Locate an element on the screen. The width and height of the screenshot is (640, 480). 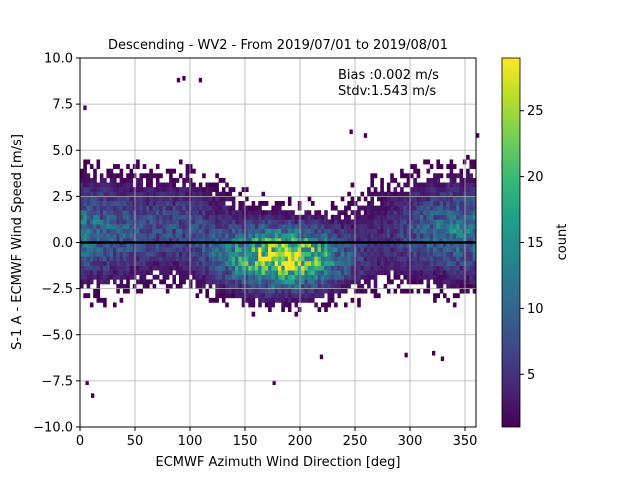
y-tick-label: −7.5 is located at coordinates (57, 381).